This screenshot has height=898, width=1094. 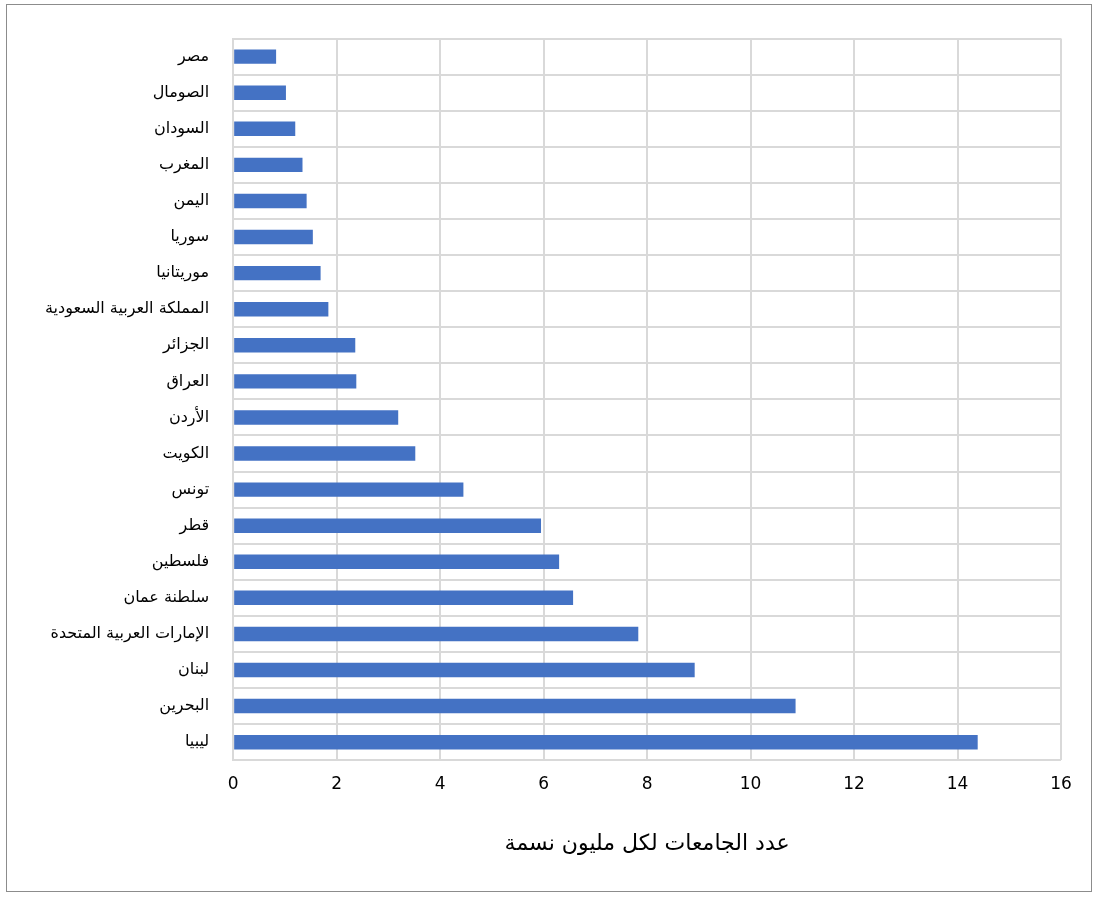 I want to click on y-tick-label: الجزائر, so click(x=185, y=344).